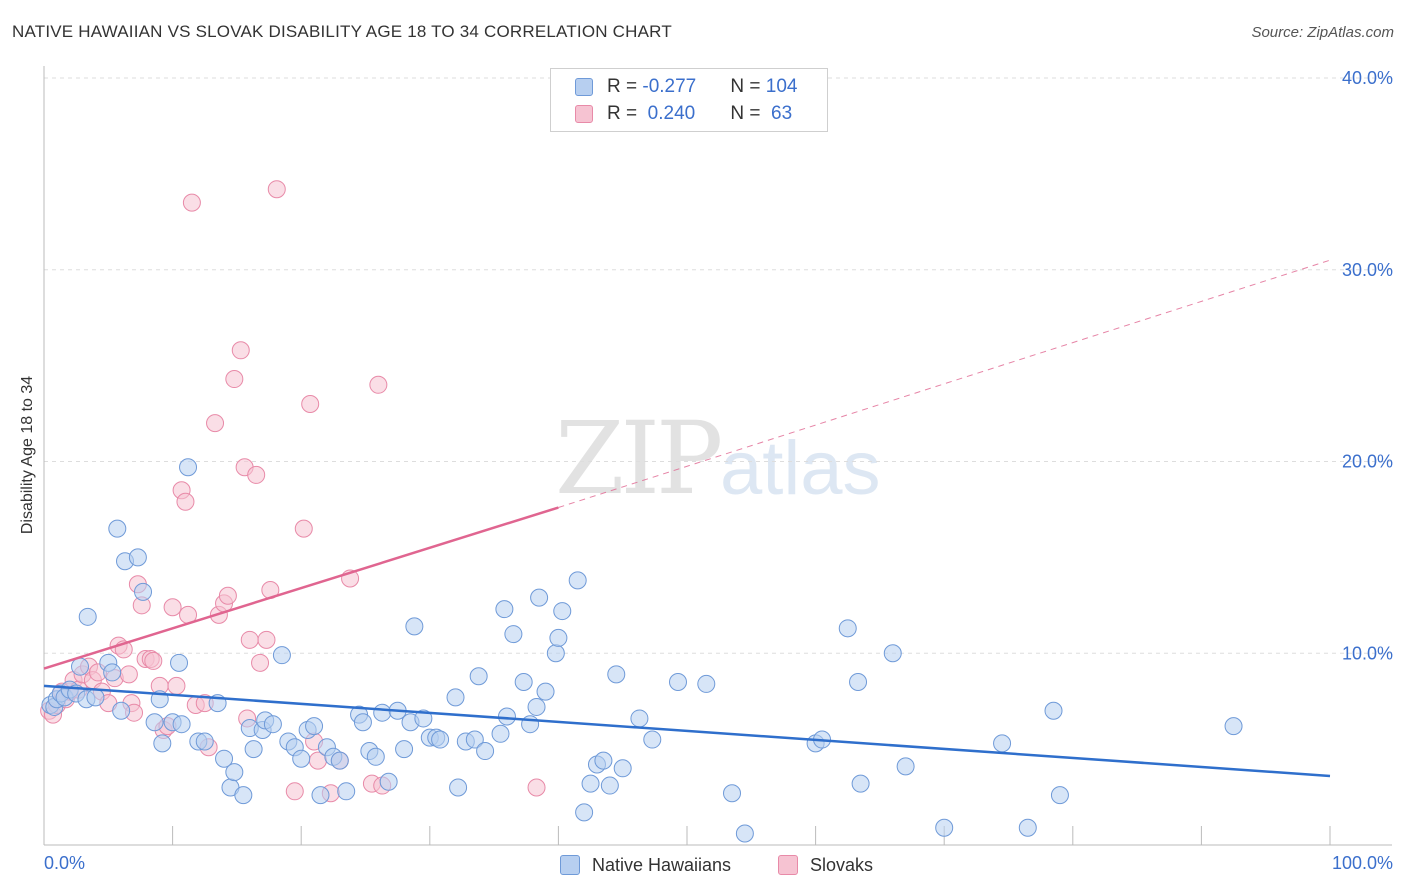 The image size is (1406, 892). Describe the element at coordinates (669, 86) in the screenshot. I see `legend-r-value: -0.277` at that location.